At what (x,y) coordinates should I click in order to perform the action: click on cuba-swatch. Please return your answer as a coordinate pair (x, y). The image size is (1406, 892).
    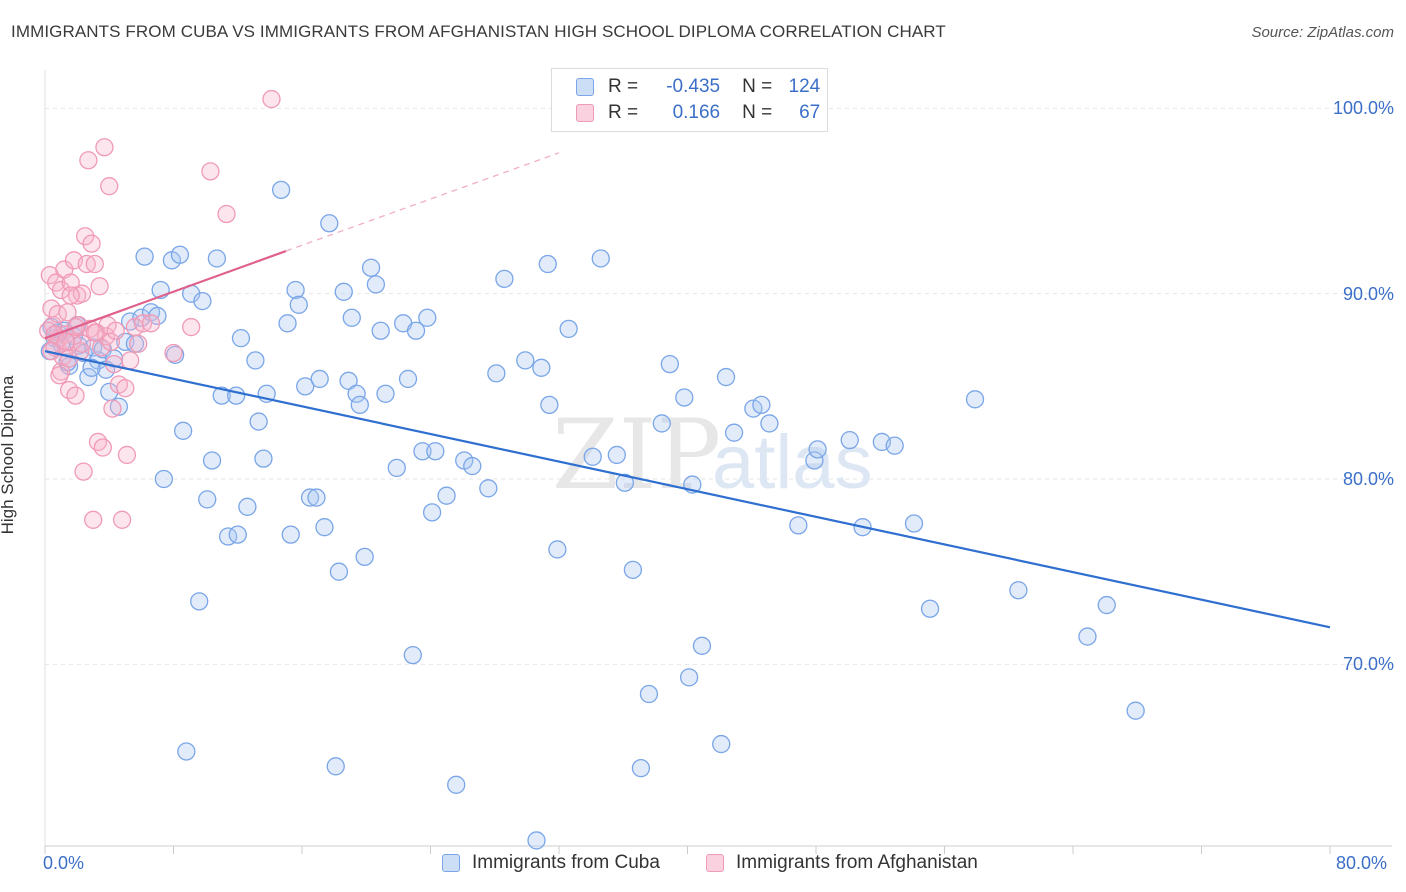
    Looking at the image, I should click on (585, 87).